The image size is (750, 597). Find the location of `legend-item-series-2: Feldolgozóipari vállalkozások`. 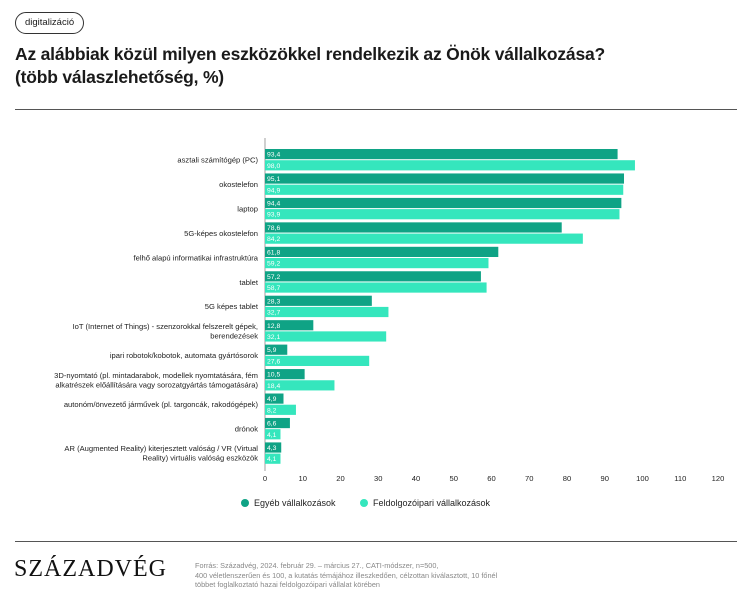

legend-item-series-2: Feldolgozóipari vállalkozások is located at coordinates (425, 503).